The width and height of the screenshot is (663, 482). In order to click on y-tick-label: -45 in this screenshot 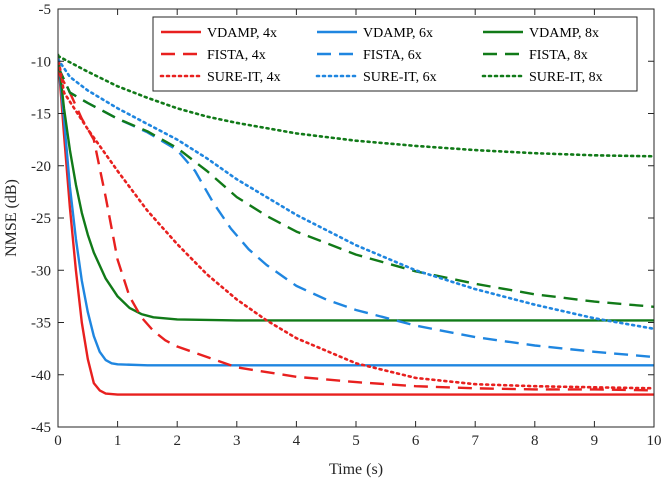, I will do `click(41, 428)`.